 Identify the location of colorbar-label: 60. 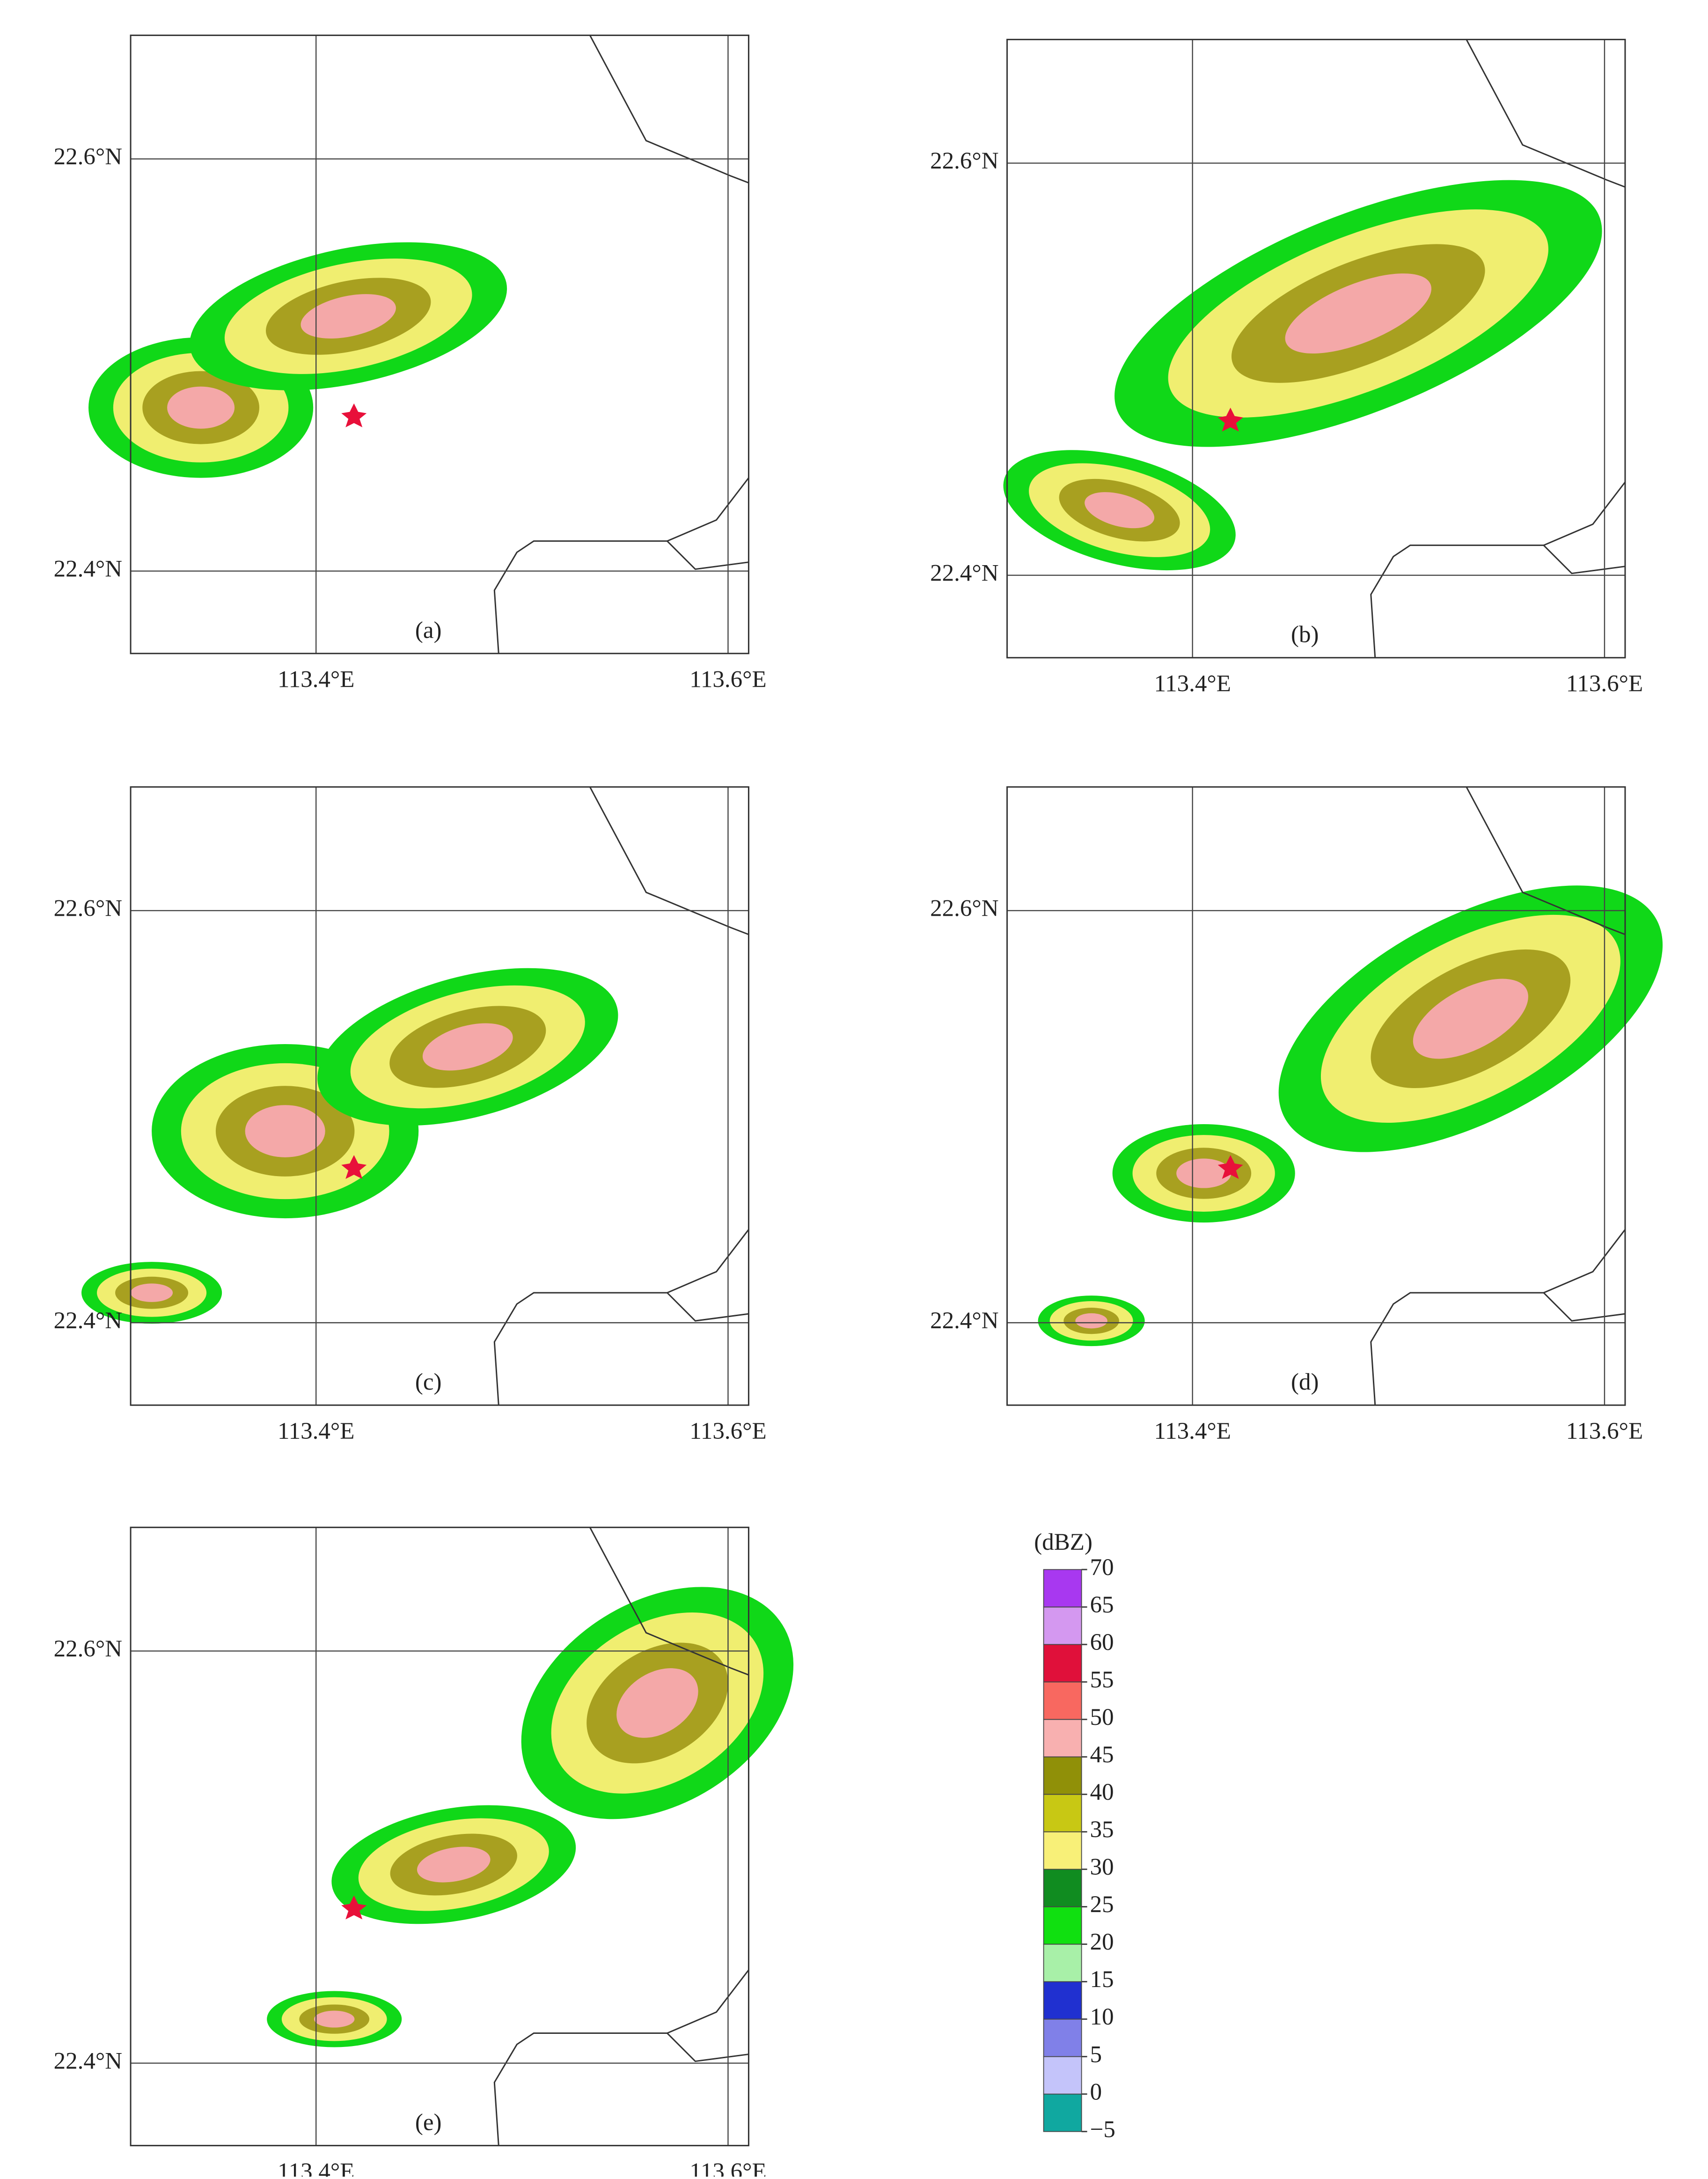
(1102, 1643).